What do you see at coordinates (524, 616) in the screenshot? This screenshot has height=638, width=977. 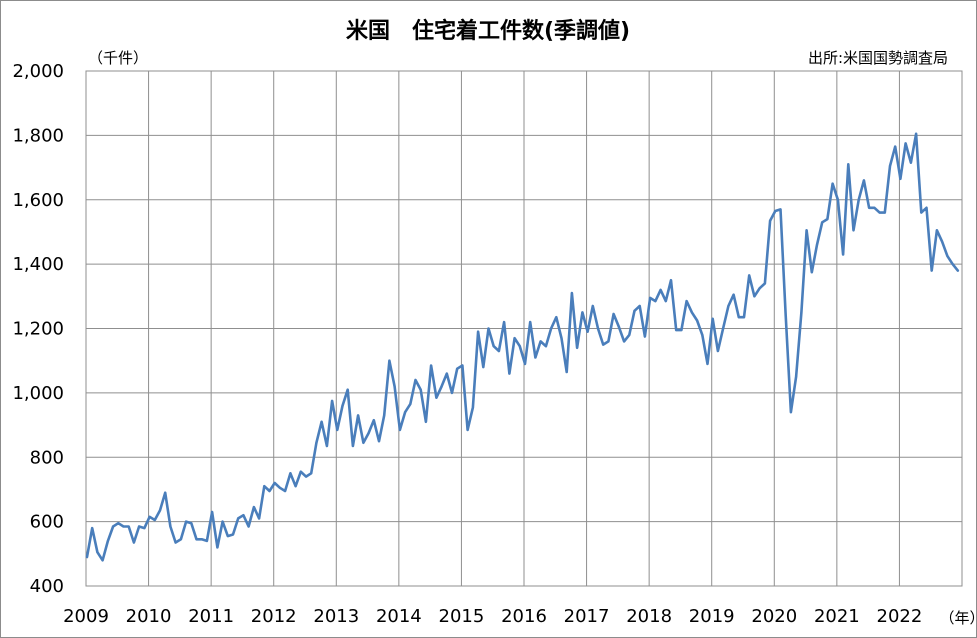 I see `x-tick-label: 2016` at bounding box center [524, 616].